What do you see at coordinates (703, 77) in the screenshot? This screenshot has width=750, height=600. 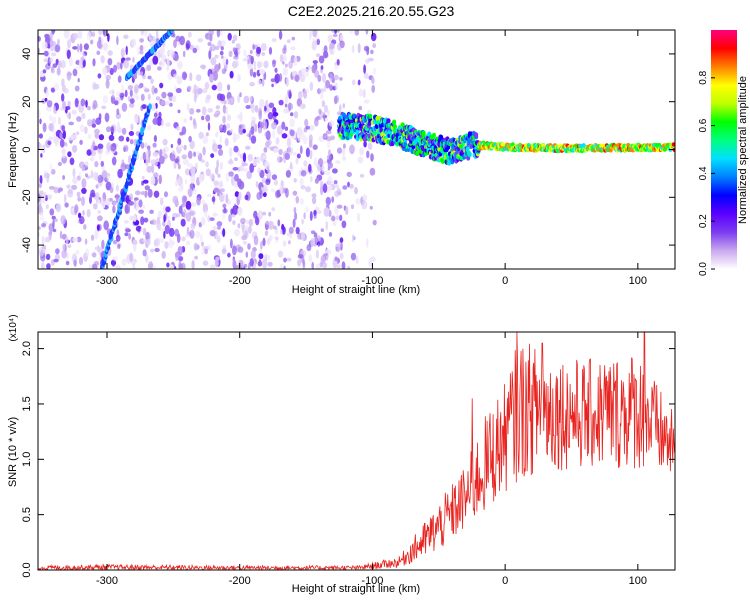 I see `colorbar-tick-label: 0.8` at bounding box center [703, 77].